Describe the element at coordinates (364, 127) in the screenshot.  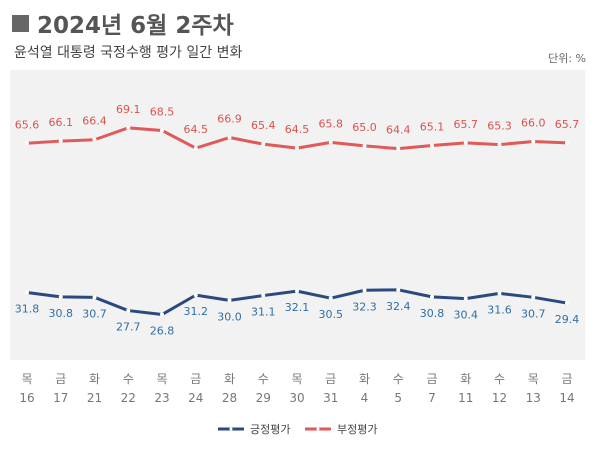
I see `data-label: 65.0` at that location.